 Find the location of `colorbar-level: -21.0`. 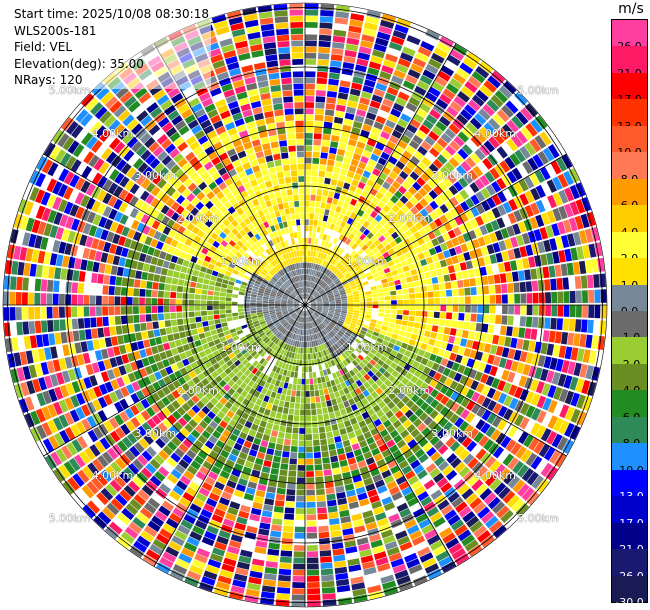

colorbar-level: -21.0 is located at coordinates (629, 539).